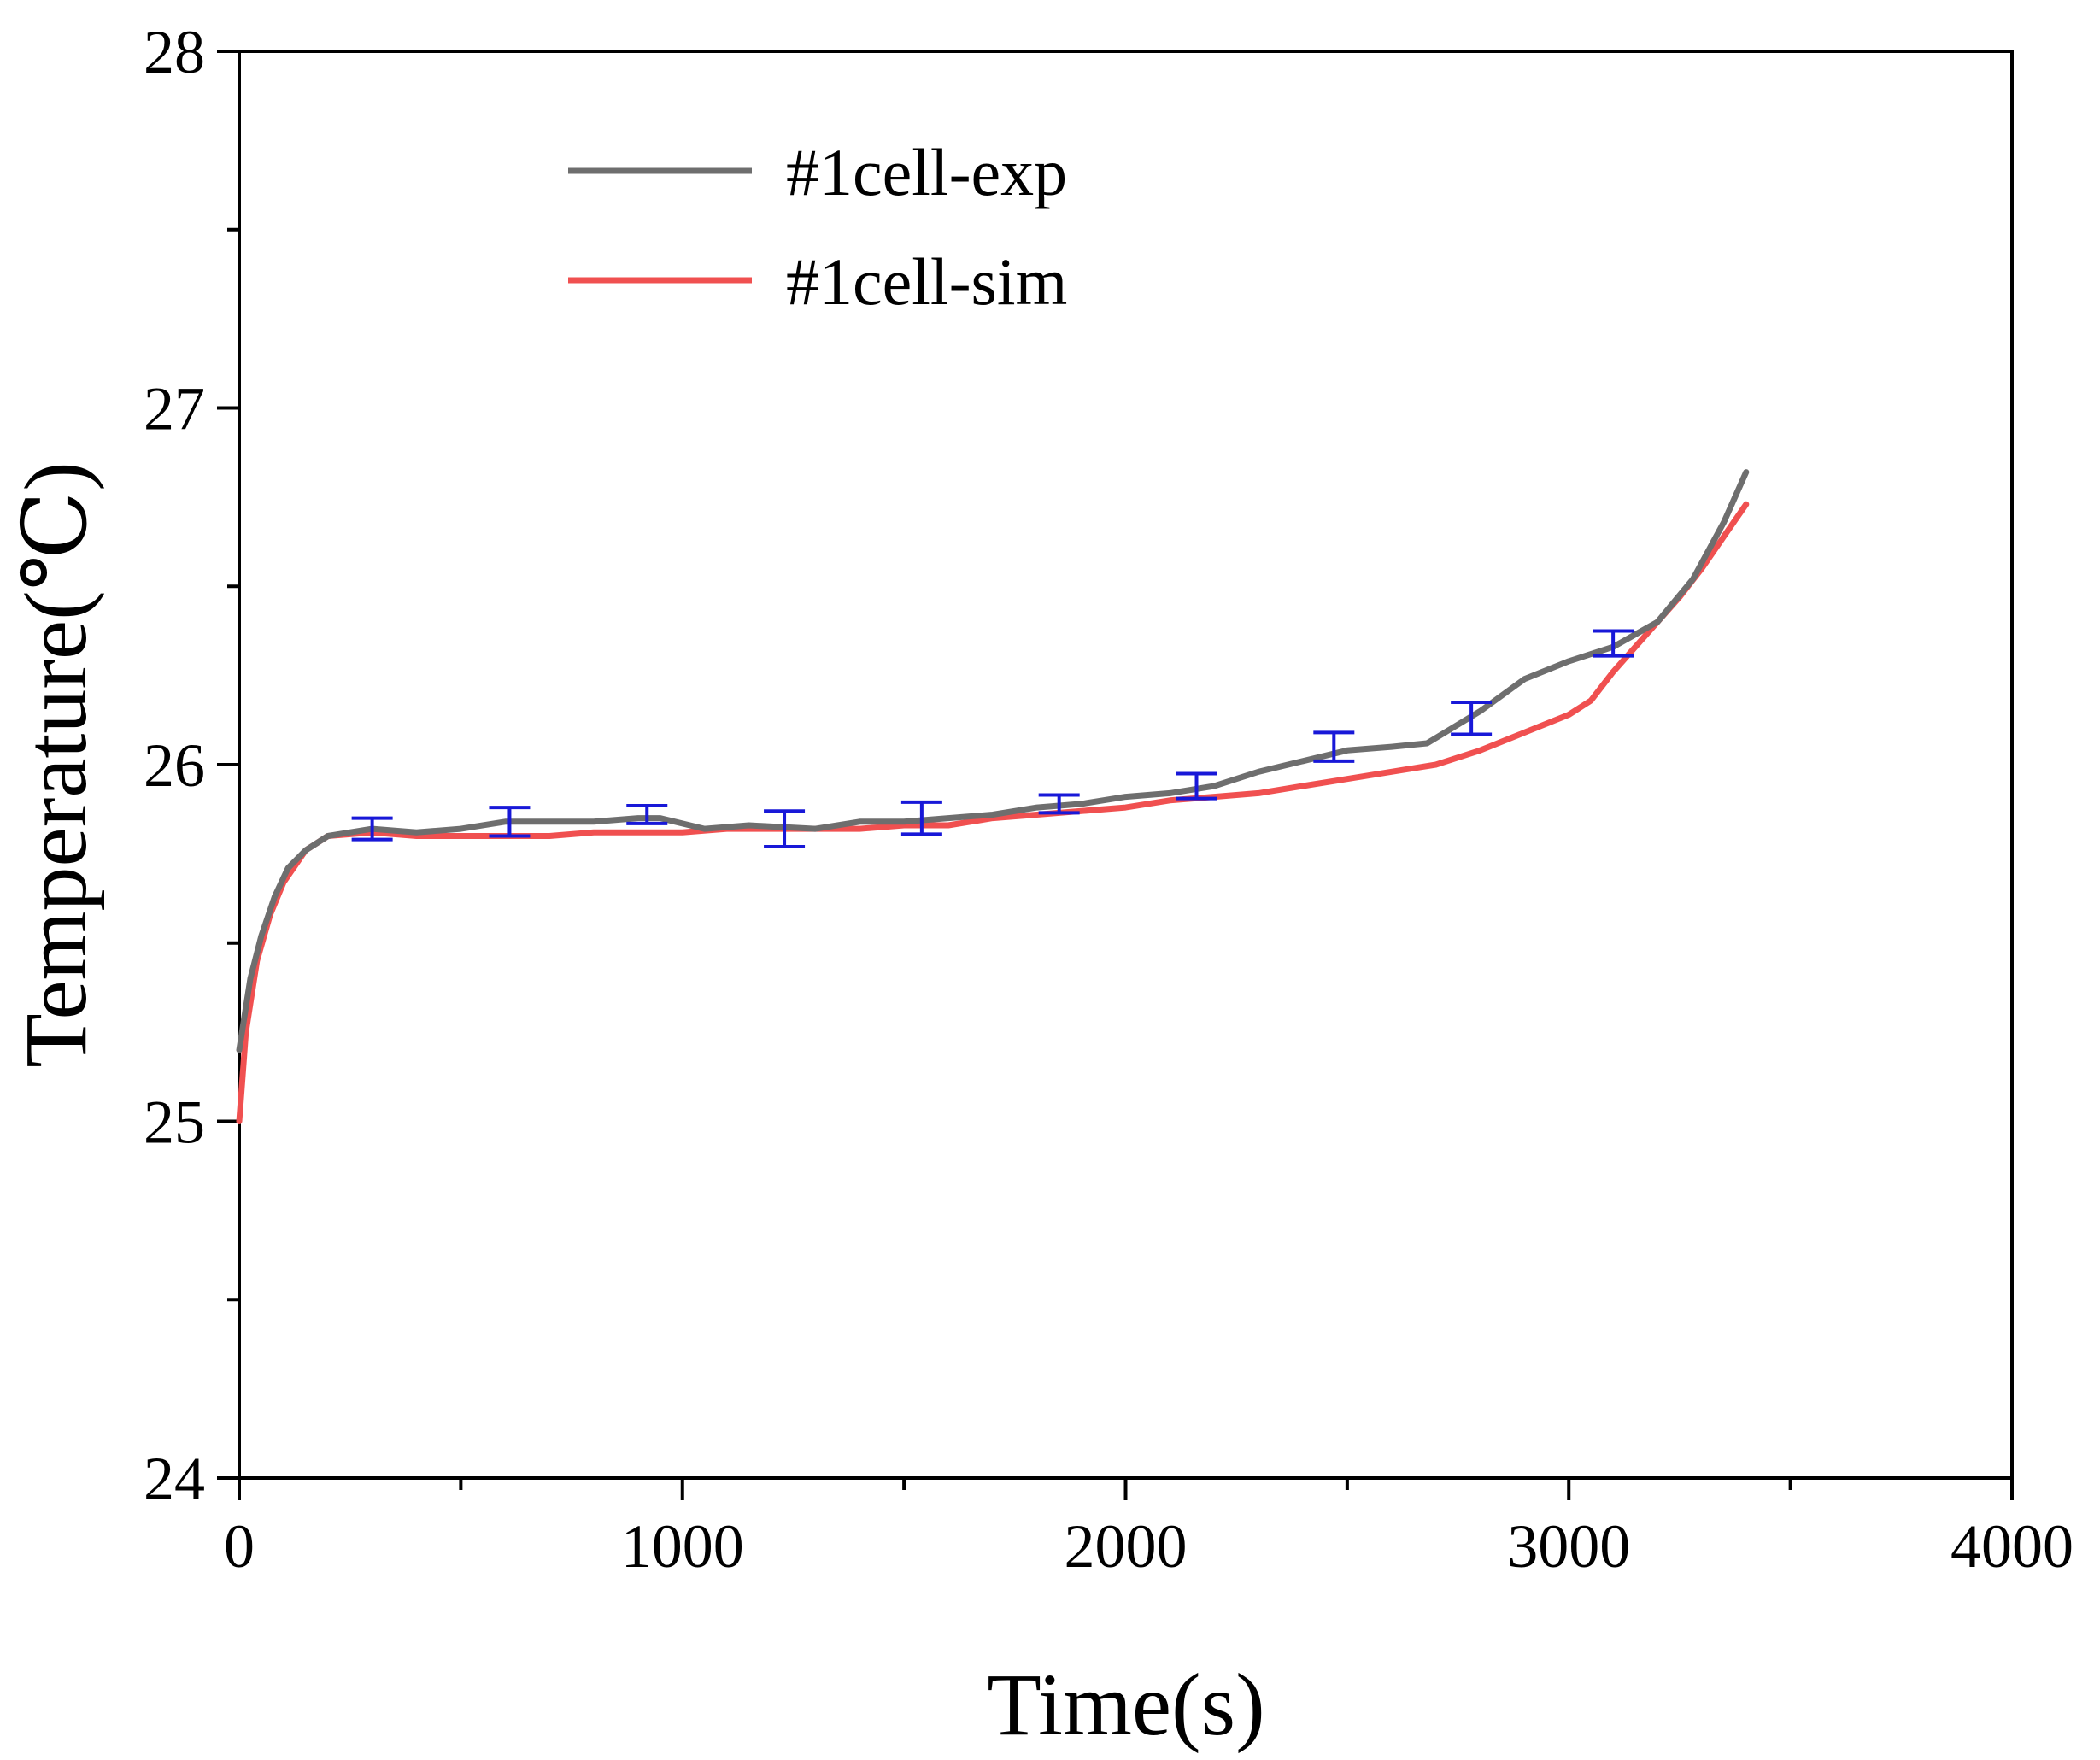 This screenshot has width=2100, height=1760. I want to click on legend-label-sim: #1cell-sim, so click(926, 281).